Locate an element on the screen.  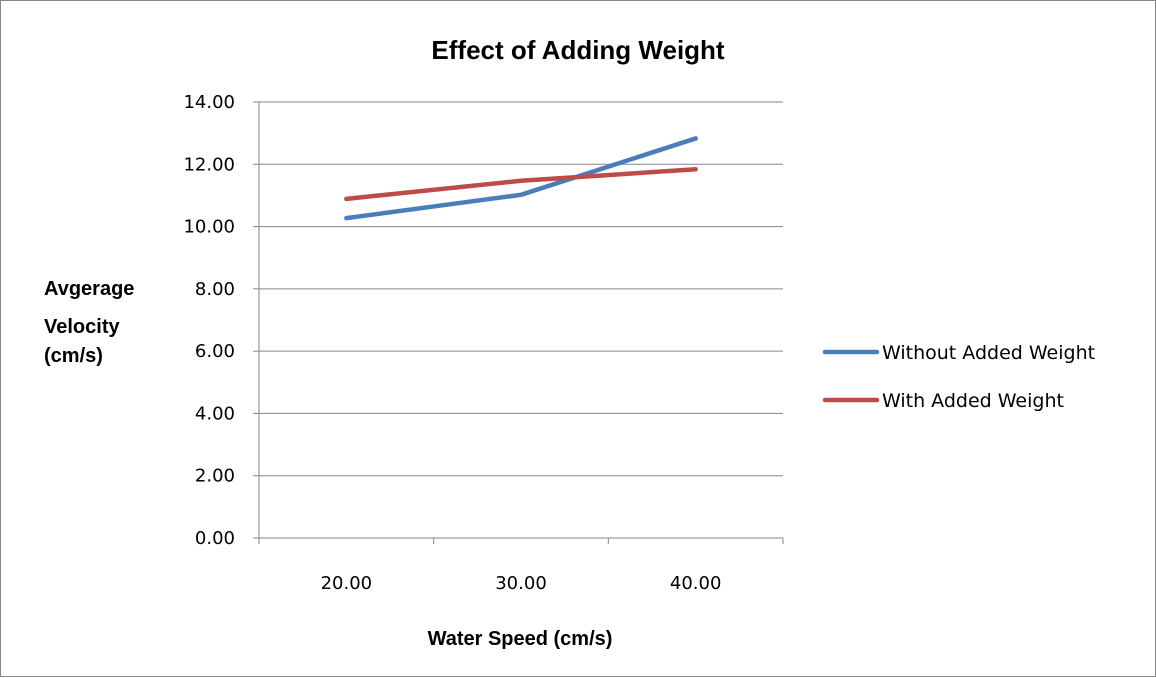
legend: Without Added Weight With Added Weight is located at coordinates (958, 377).